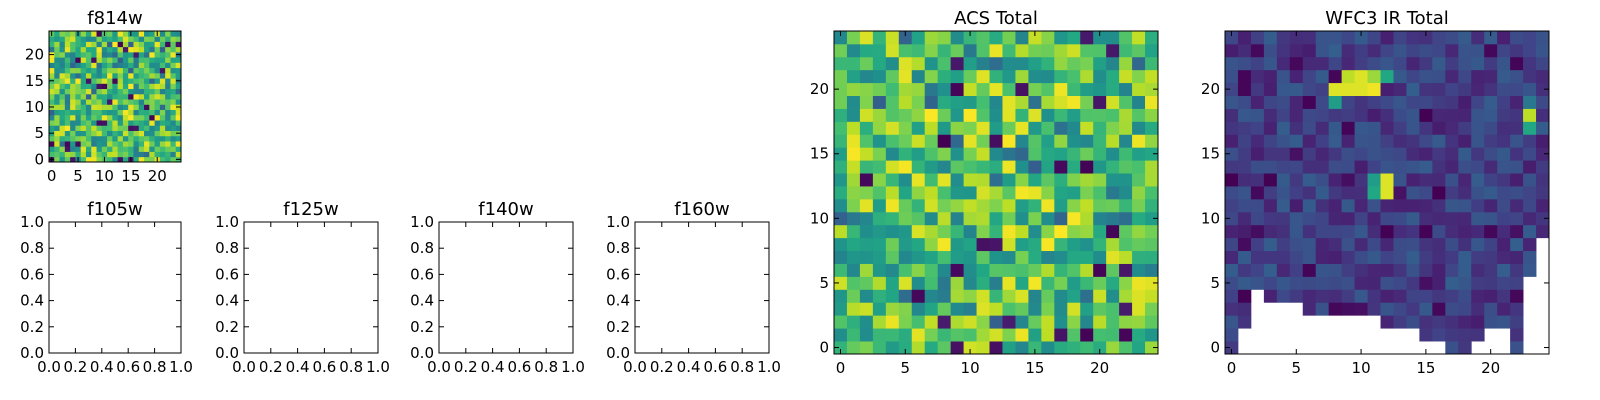 This screenshot has width=1600, height=400. I want to click on x-tick-label: 1.0, so click(378, 367).